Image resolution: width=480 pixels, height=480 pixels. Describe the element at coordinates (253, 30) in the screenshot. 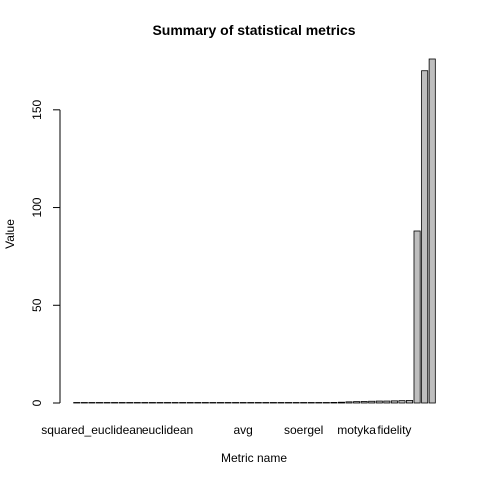

I see `chart-title: Summary of statistical metrics` at that location.